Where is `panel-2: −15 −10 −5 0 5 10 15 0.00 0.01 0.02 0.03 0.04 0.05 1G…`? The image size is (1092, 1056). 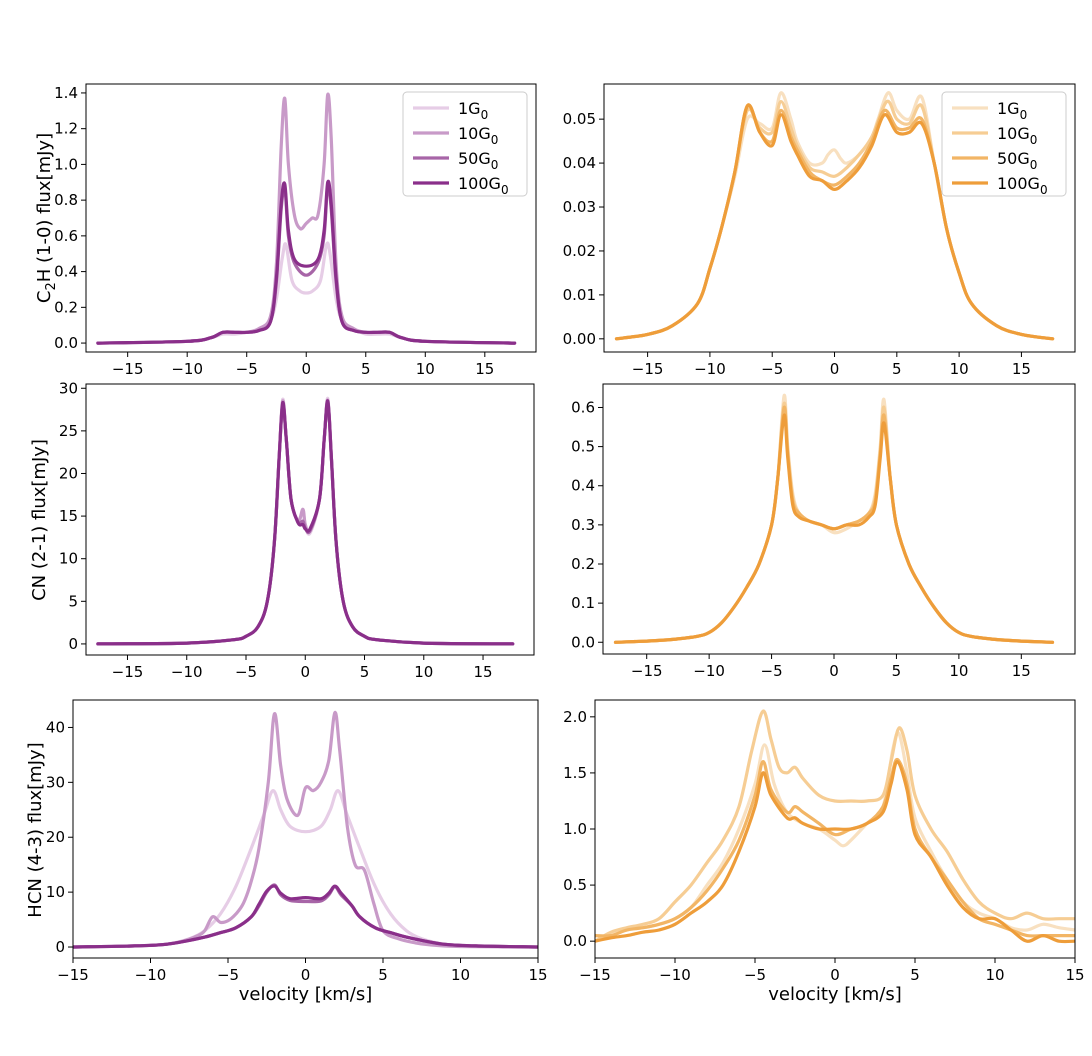 panel-2: −15 −10 −5 0 5 10 15 0.00 0.01 0.02 0.03 0.04 0.05 1G… is located at coordinates (819, 230).